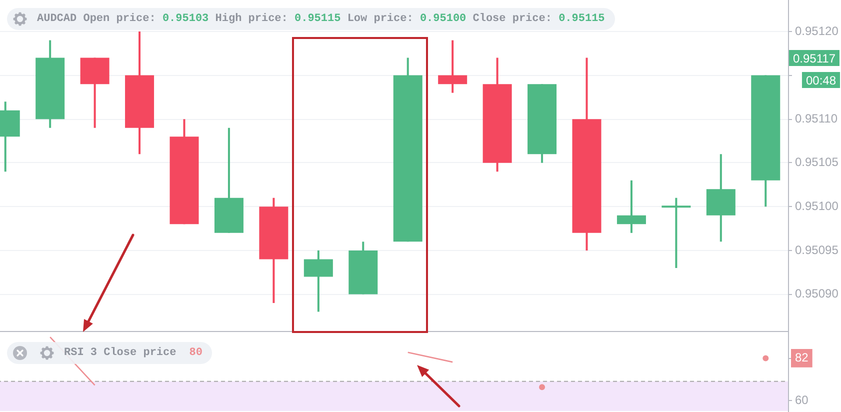 The image size is (841, 412). Describe the element at coordinates (817, 162) in the screenshot. I see `y-tick-label: 0.95105` at that location.